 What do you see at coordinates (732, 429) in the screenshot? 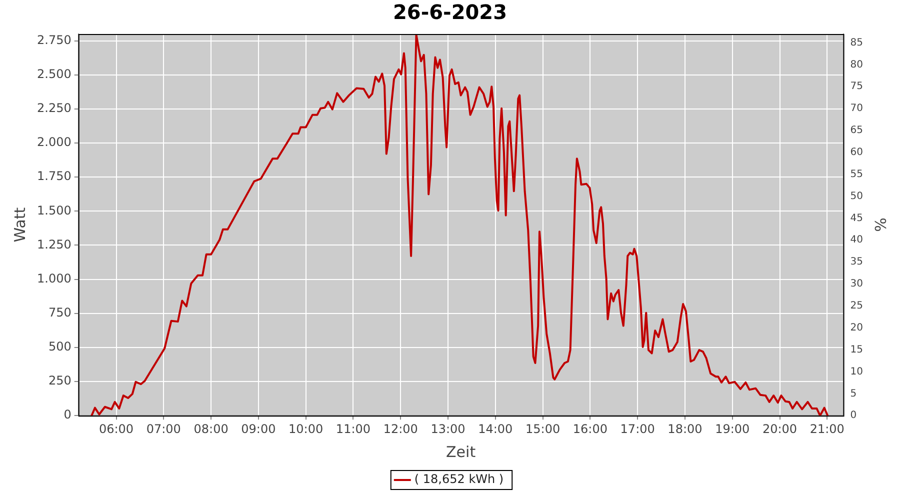
I see `x-tick-label: 19:00` at bounding box center [732, 429].